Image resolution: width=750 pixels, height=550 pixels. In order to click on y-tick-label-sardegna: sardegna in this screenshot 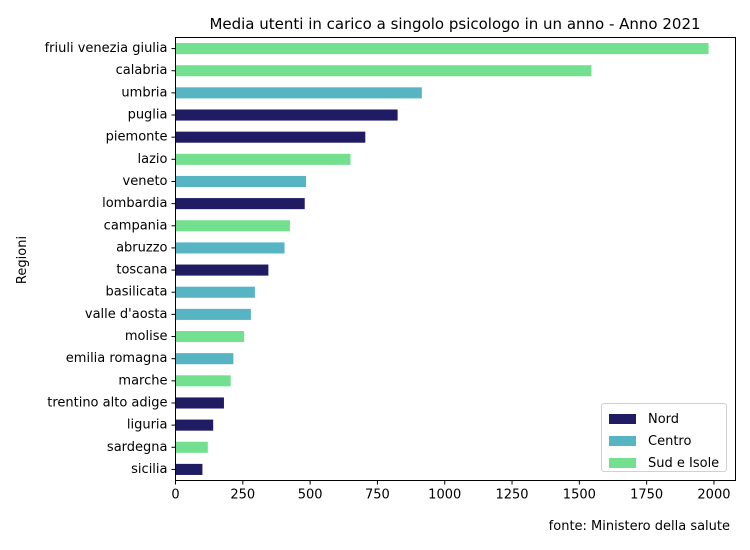, I will do `click(137, 447)`.